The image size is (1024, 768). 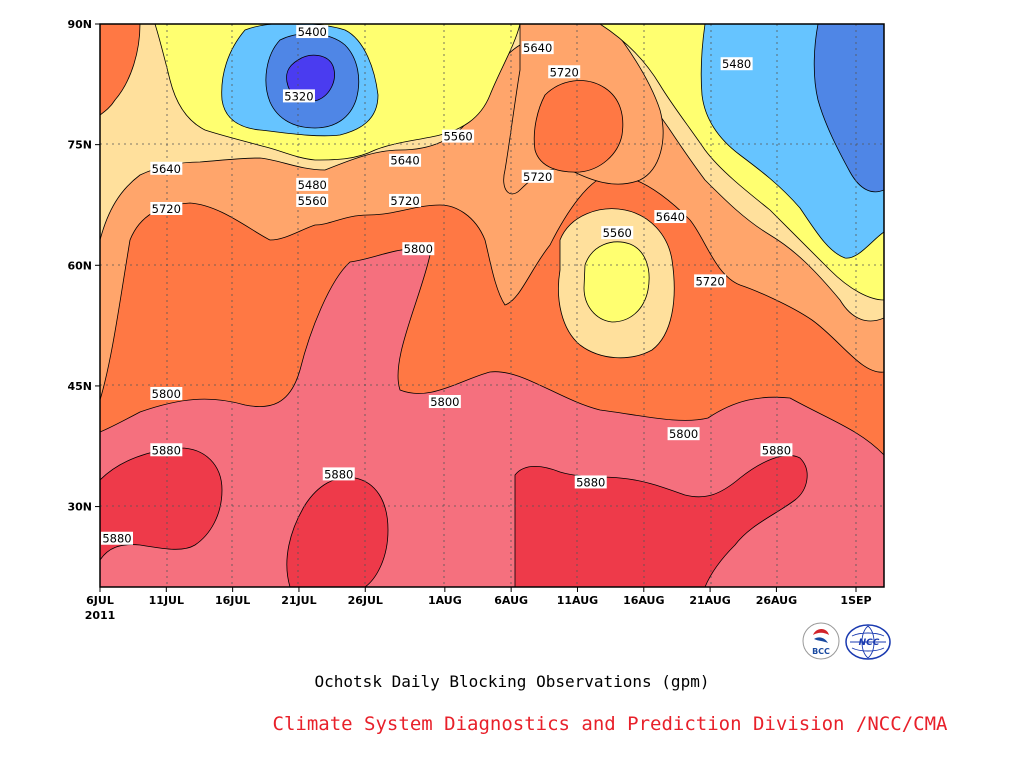 What do you see at coordinates (616, 282) in the screenshot?
I see `fill-5480-5560-island` at bounding box center [616, 282].